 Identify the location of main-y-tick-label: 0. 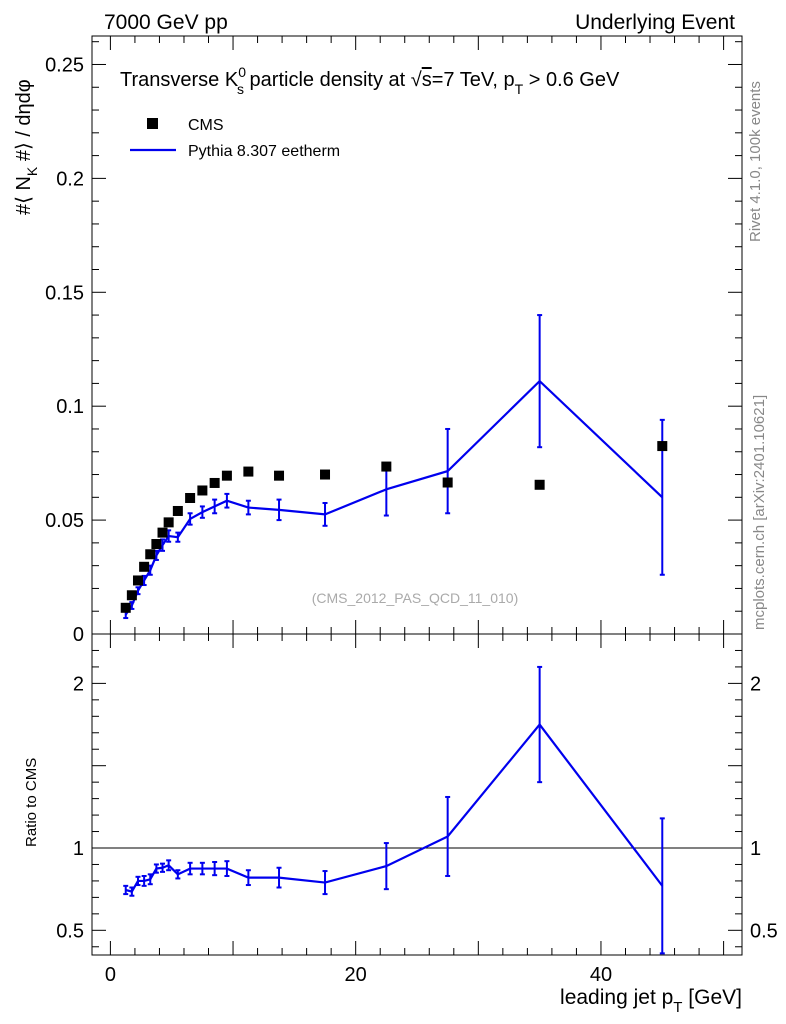
(78, 635).